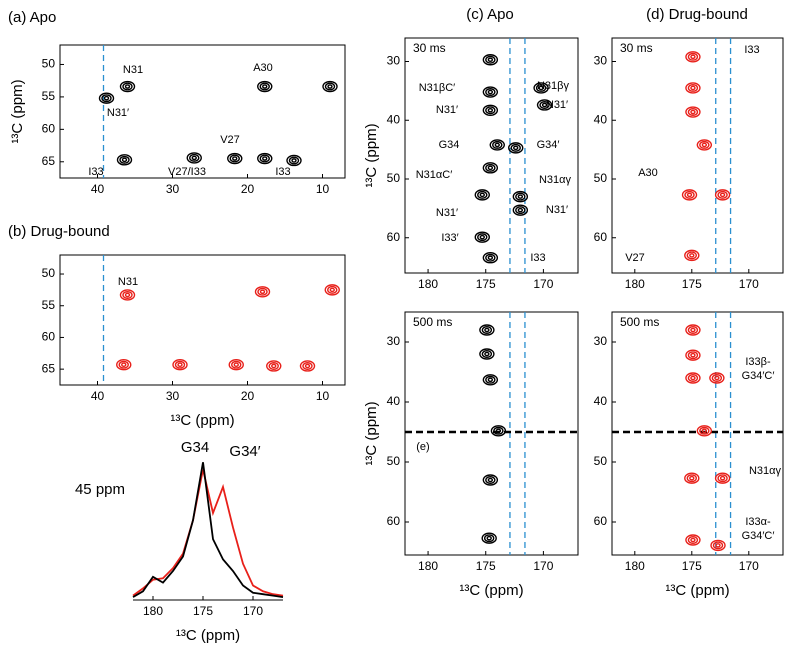 The height and width of the screenshot is (649, 800). Describe the element at coordinates (429, 48) in the screenshot. I see `panel-label: 30 ms` at that location.